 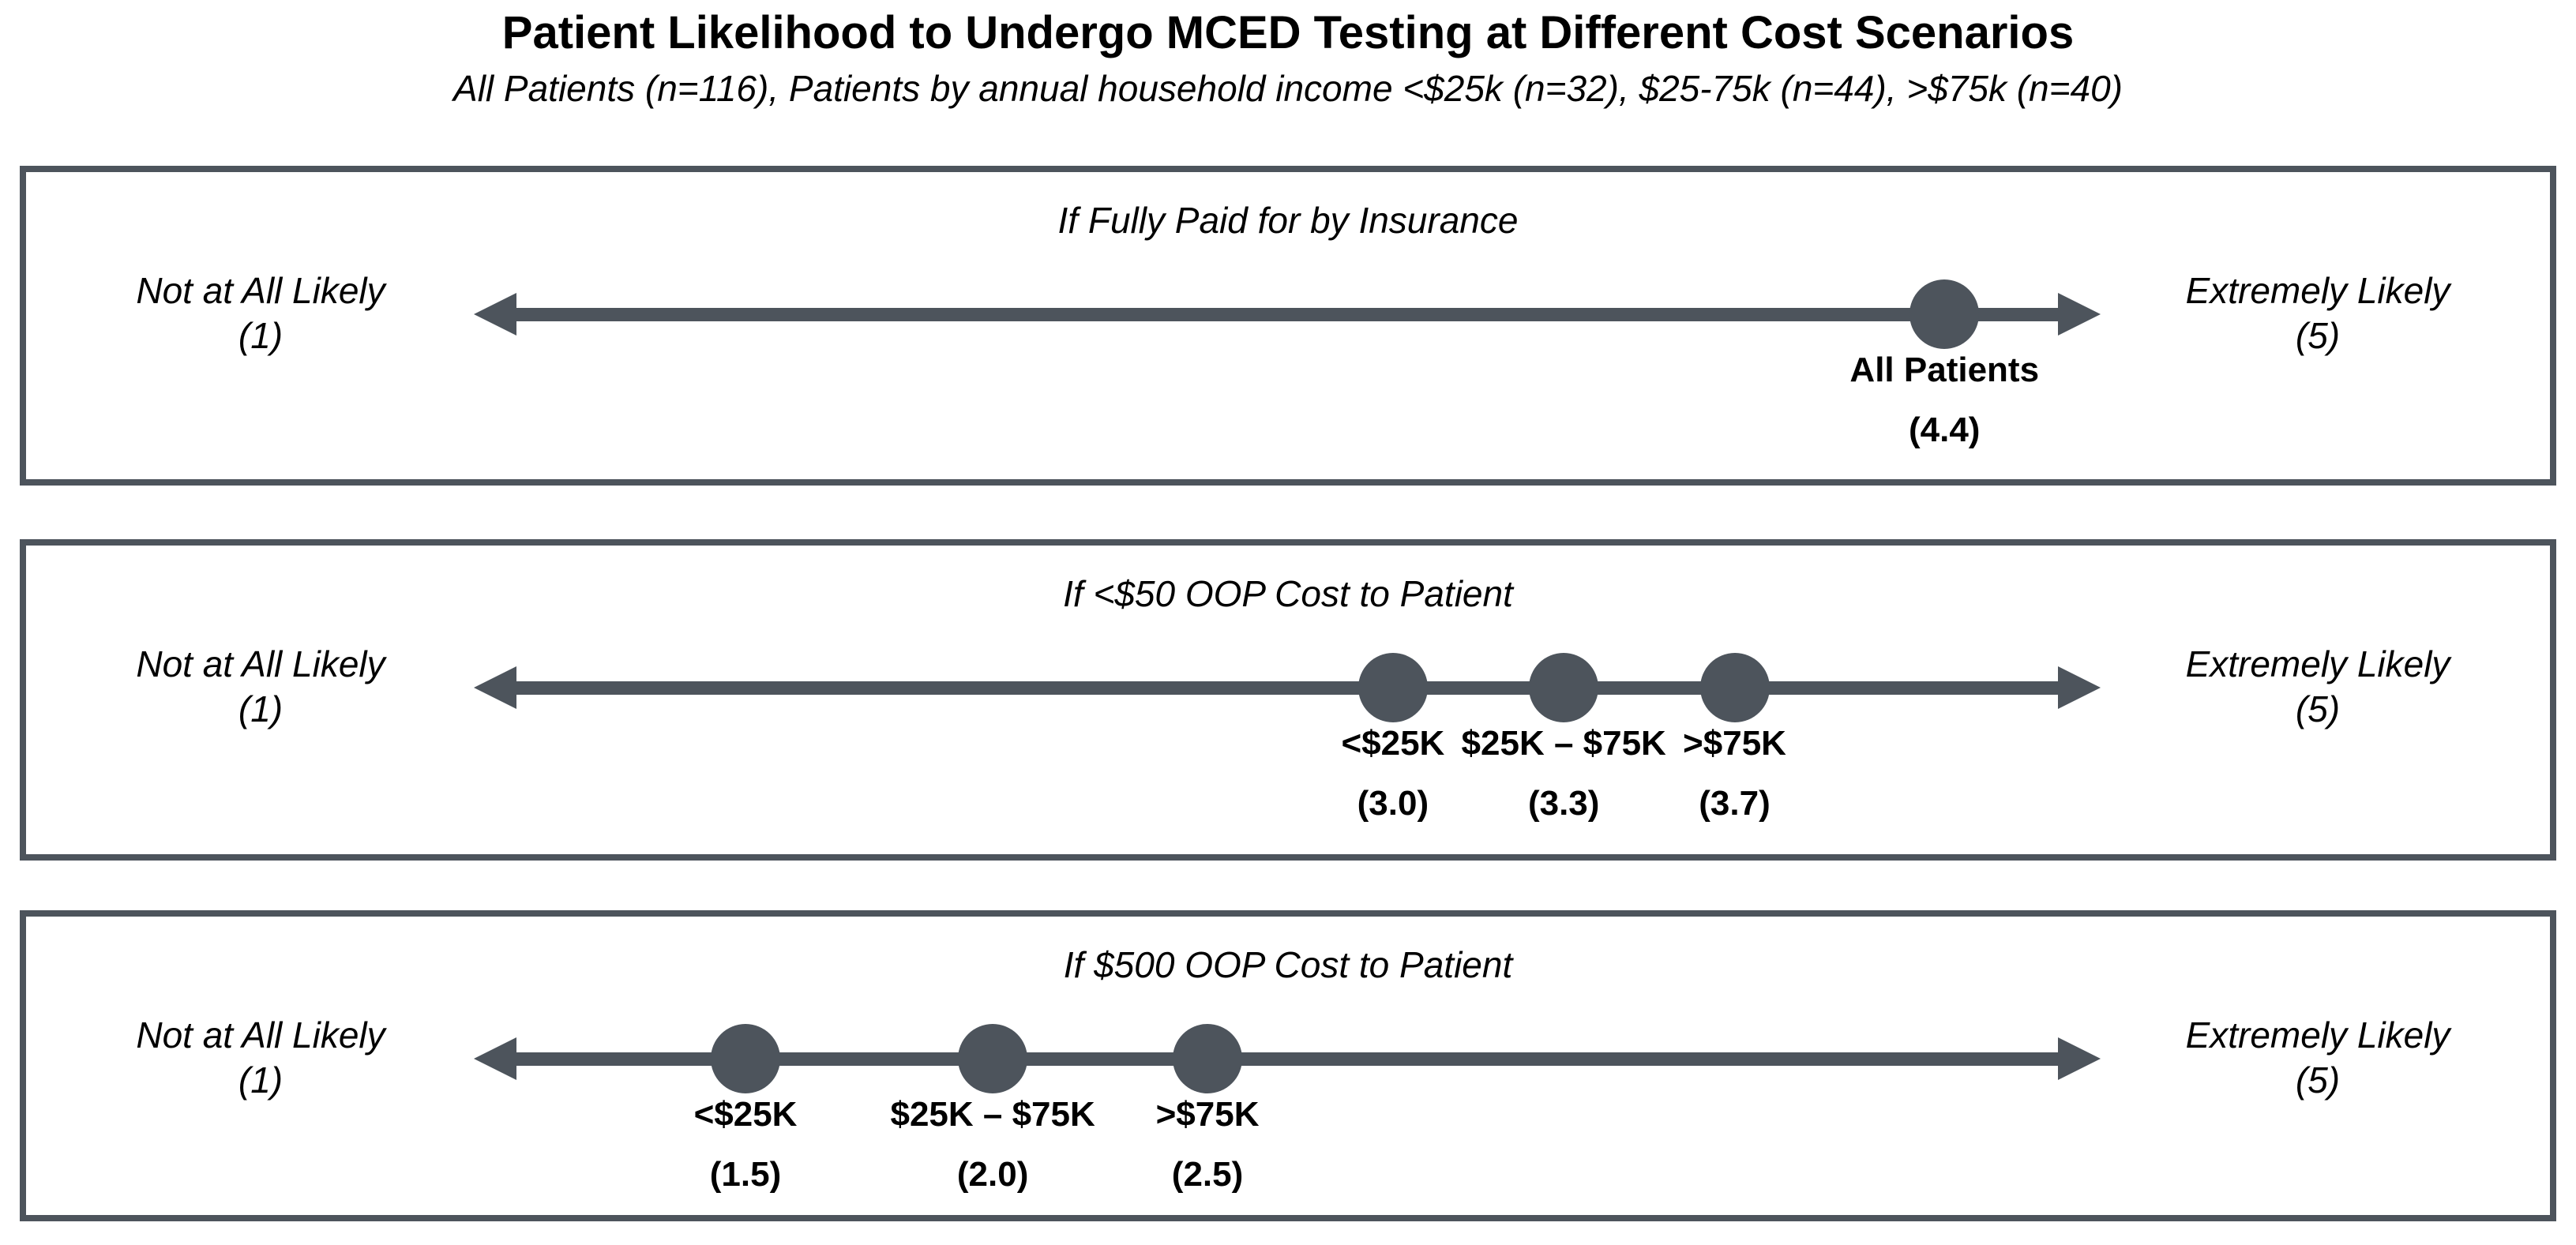 What do you see at coordinates (1288, 220) in the screenshot?
I see `scenario-title: If Fully Paid for by Insurance` at bounding box center [1288, 220].